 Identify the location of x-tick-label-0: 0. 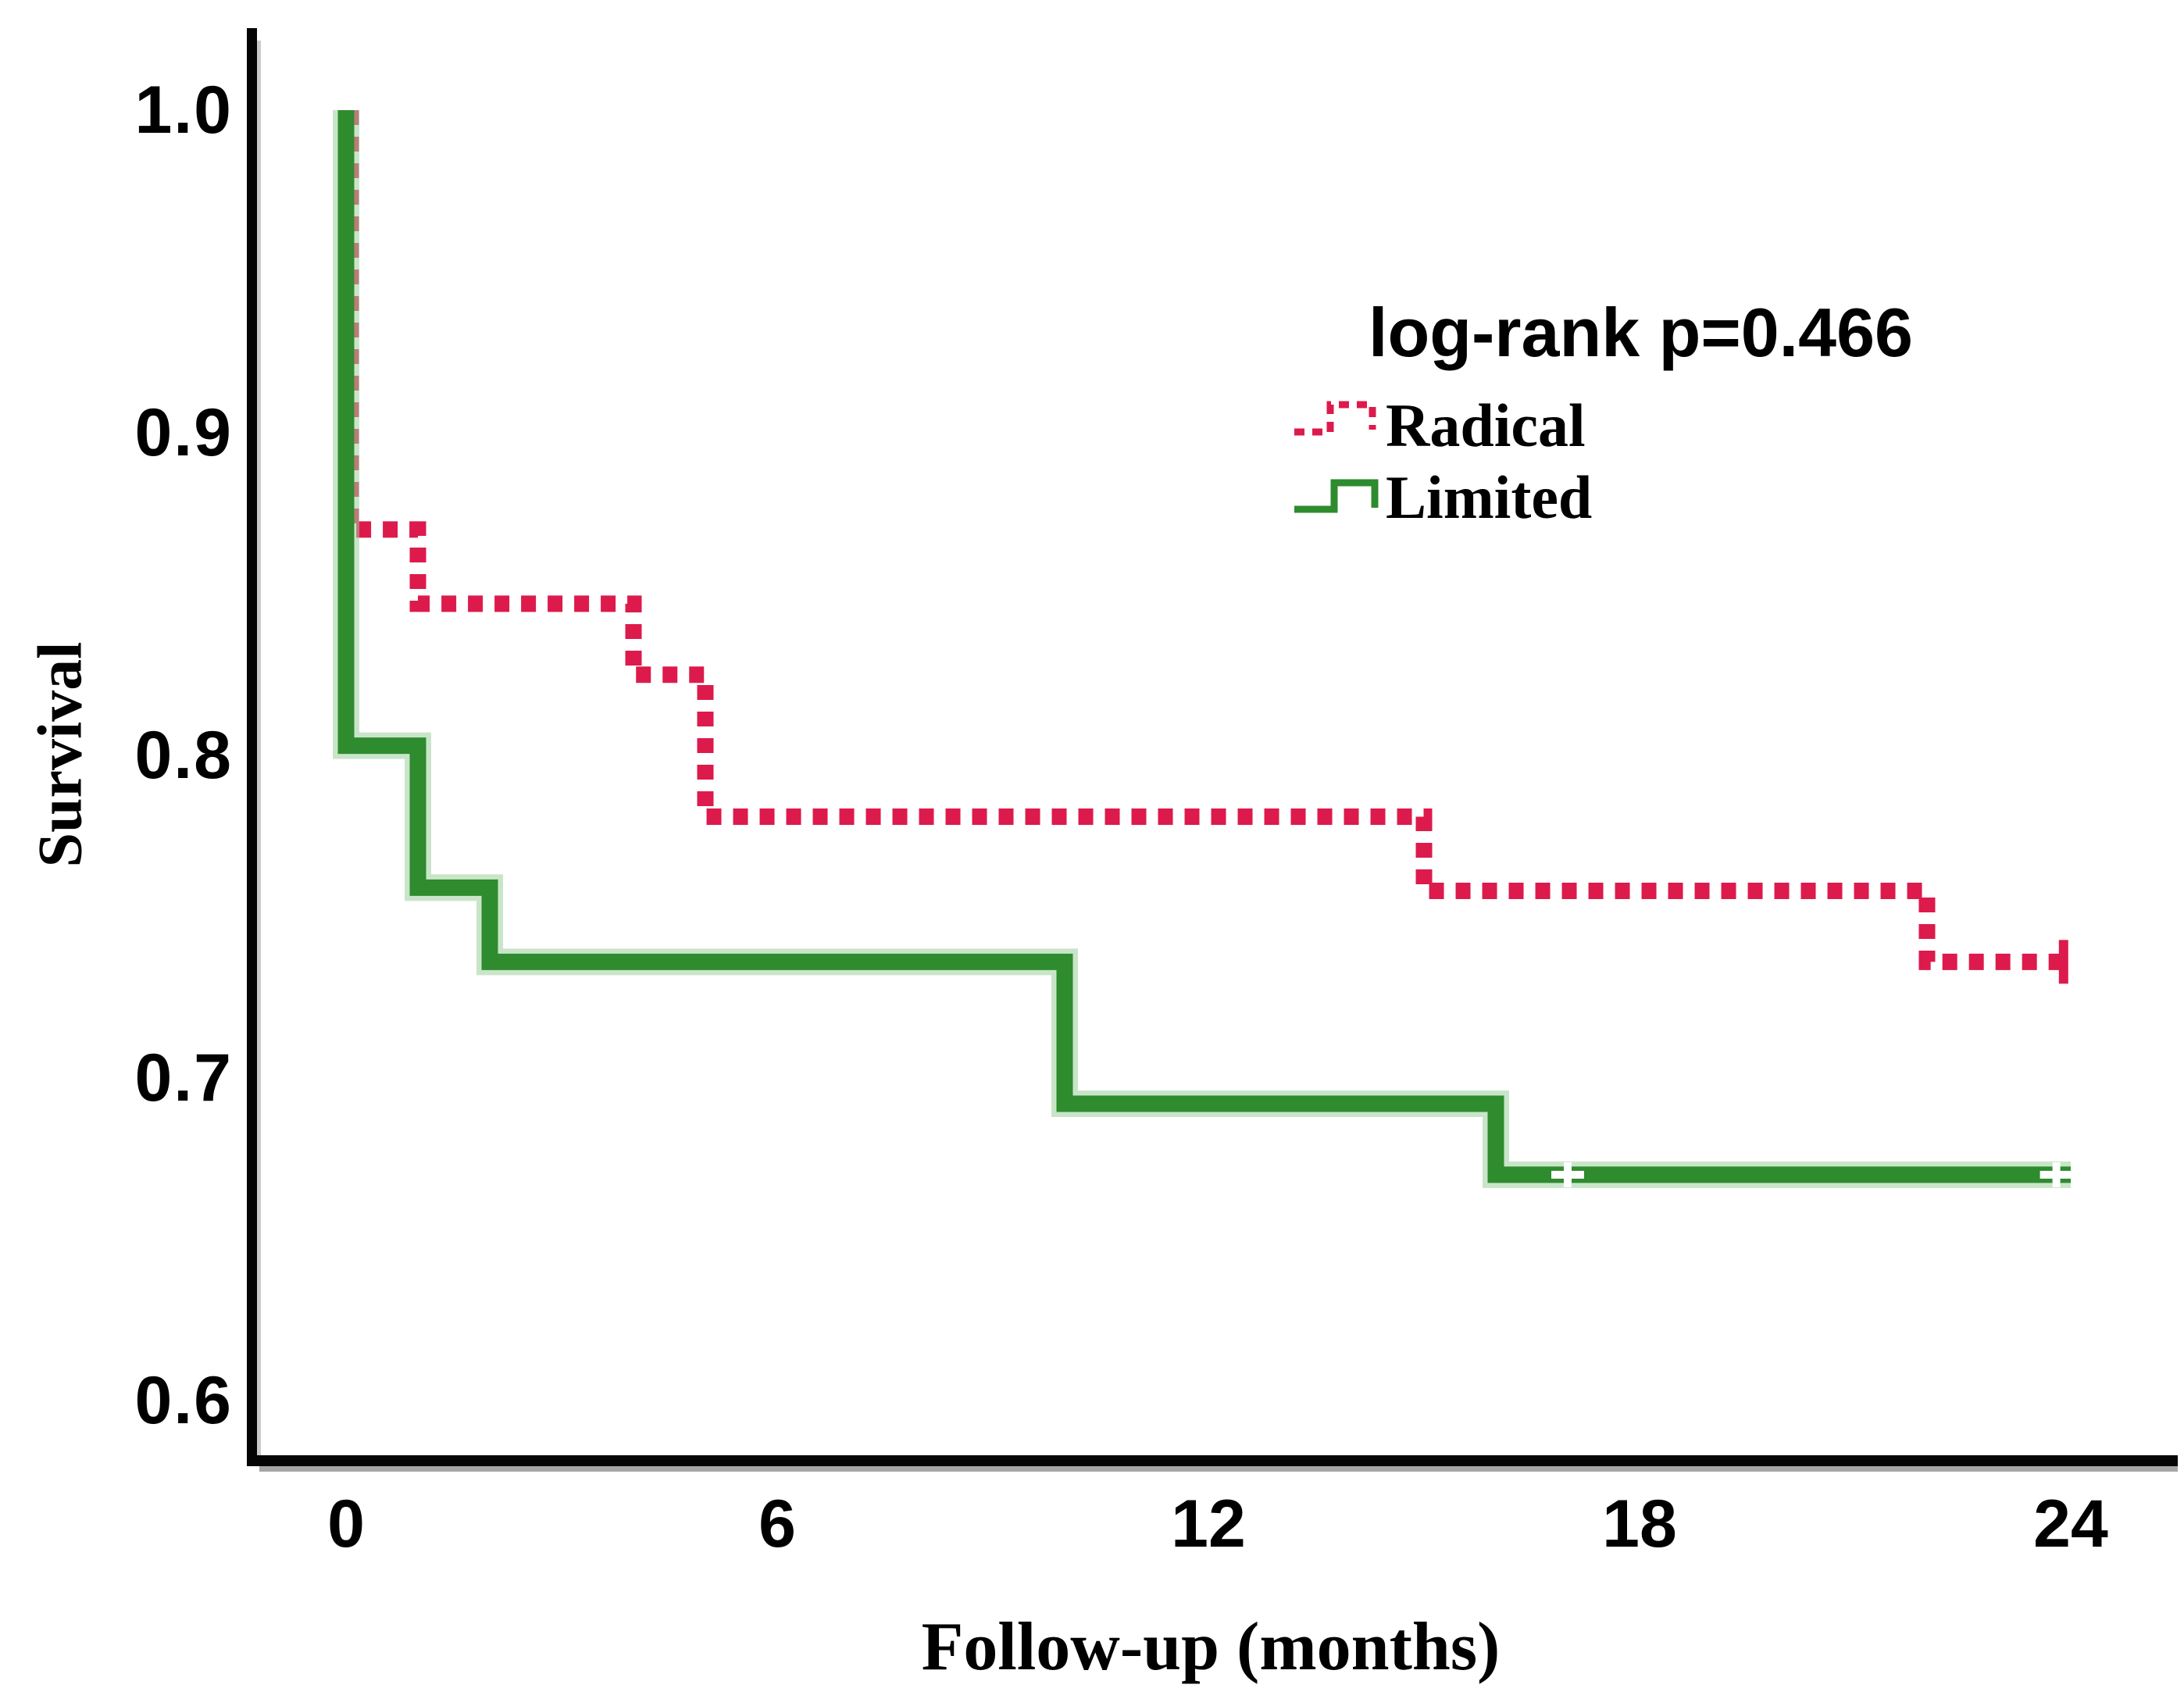
(346, 1524).